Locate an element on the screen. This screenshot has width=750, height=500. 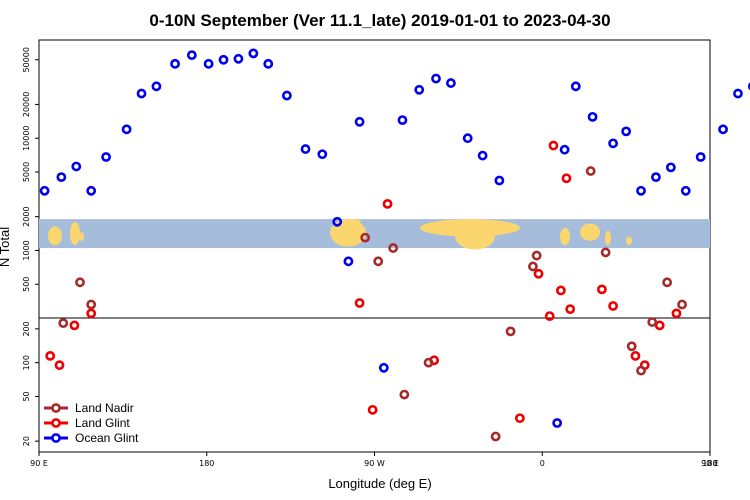
legend-label: Land Nadir is located at coordinates (104, 408).